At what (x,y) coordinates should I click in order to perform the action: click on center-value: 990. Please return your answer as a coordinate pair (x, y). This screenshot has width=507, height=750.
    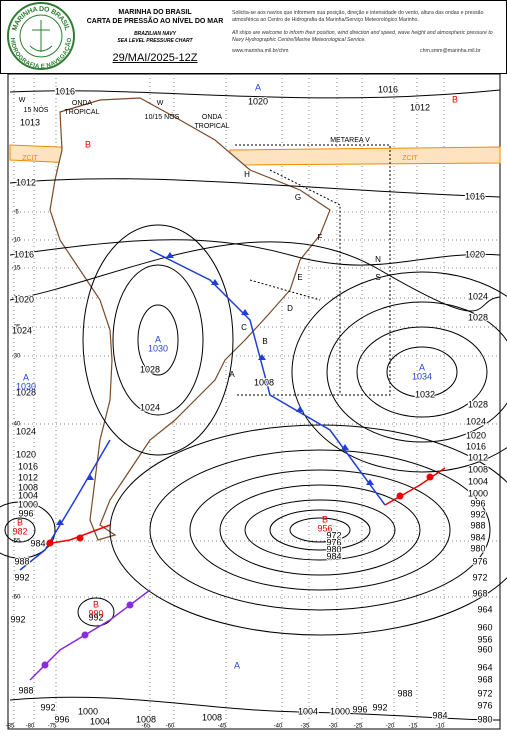
    Looking at the image, I should click on (95, 613).